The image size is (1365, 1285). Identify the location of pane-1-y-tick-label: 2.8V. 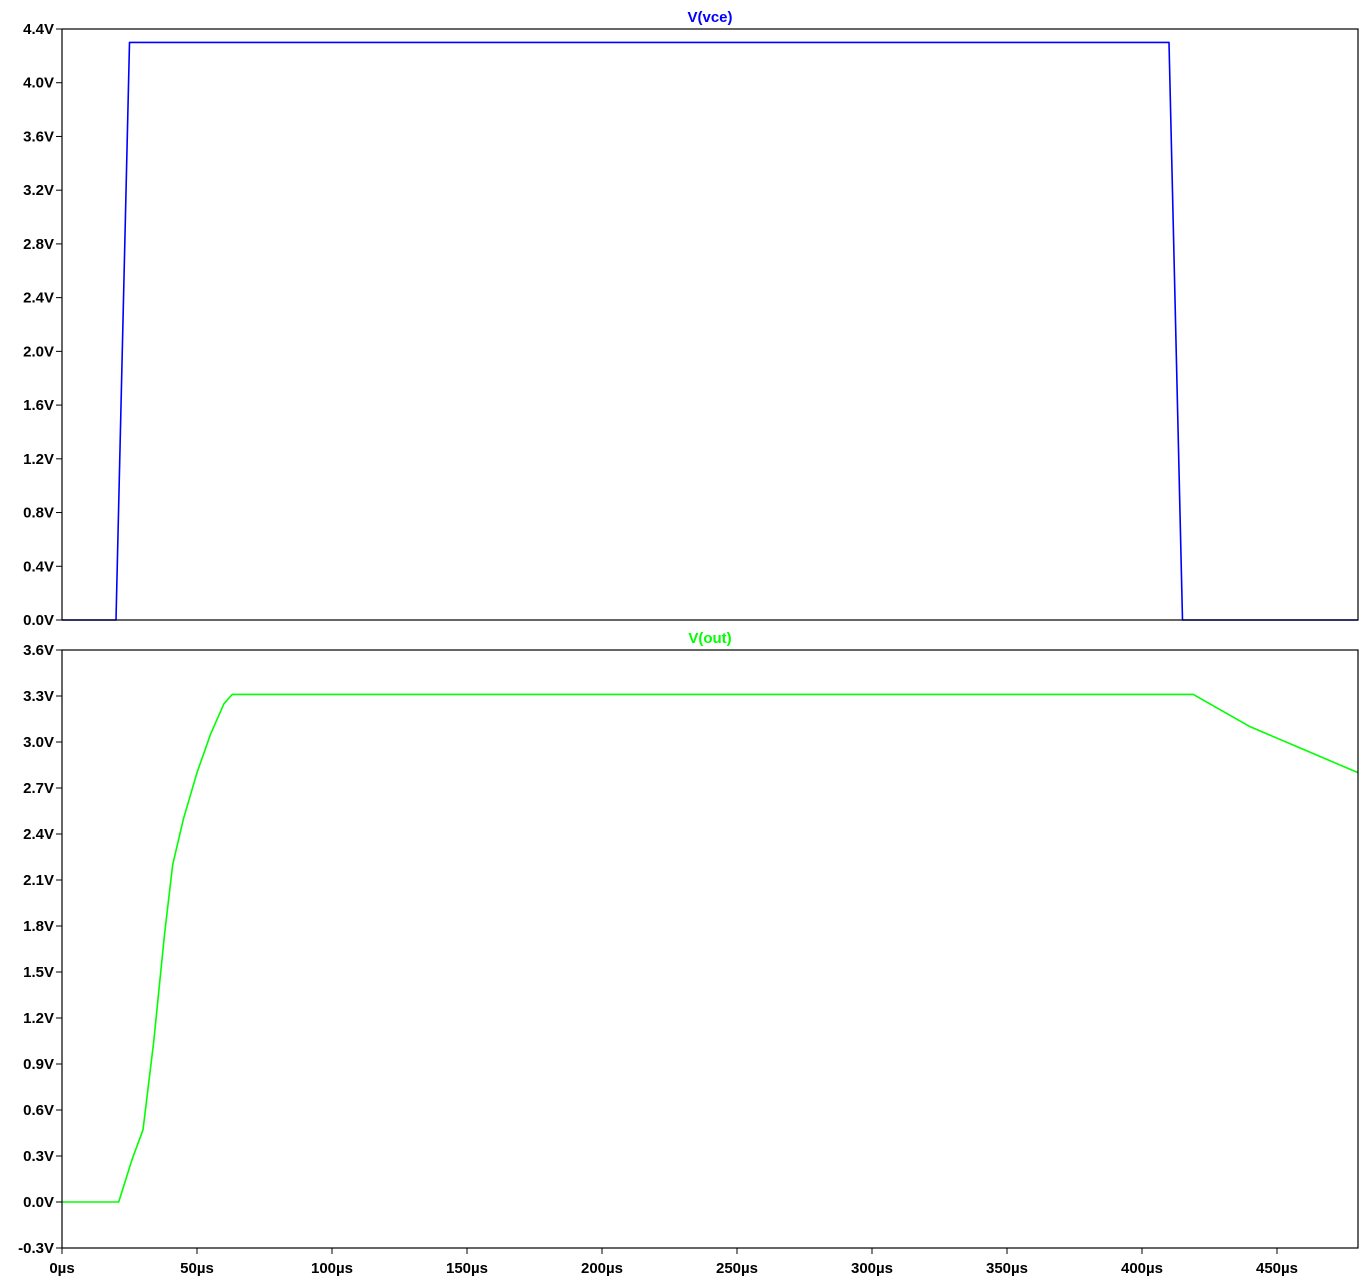
(38, 244).